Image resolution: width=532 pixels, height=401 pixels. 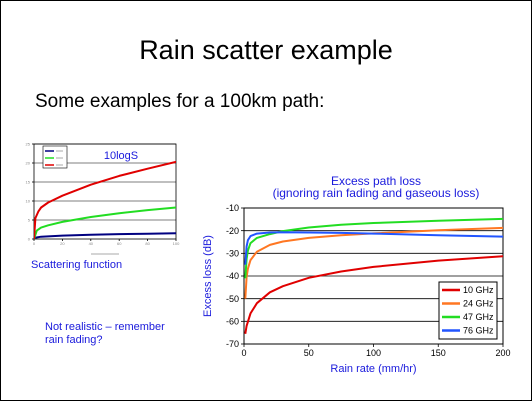 What do you see at coordinates (309, 353) in the screenshot?
I see `x-tick-label: 50` at bounding box center [309, 353].